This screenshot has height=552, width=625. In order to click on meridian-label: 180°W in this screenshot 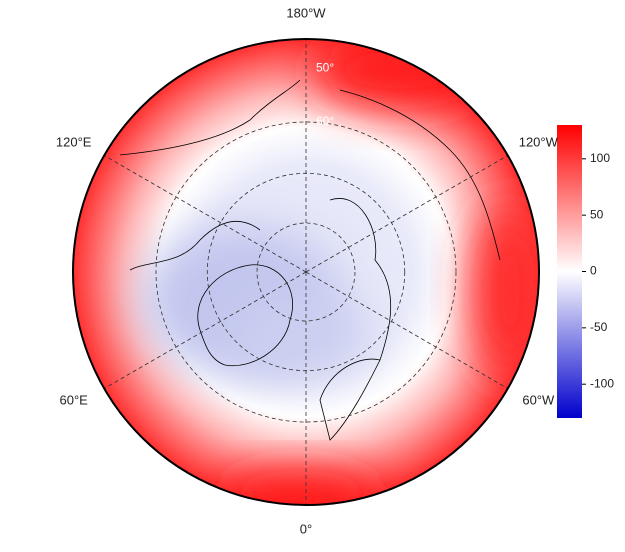, I will do `click(306, 12)`.